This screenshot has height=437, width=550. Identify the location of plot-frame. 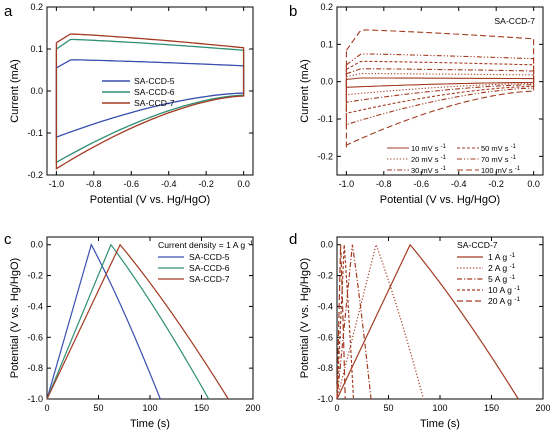
(440, 91).